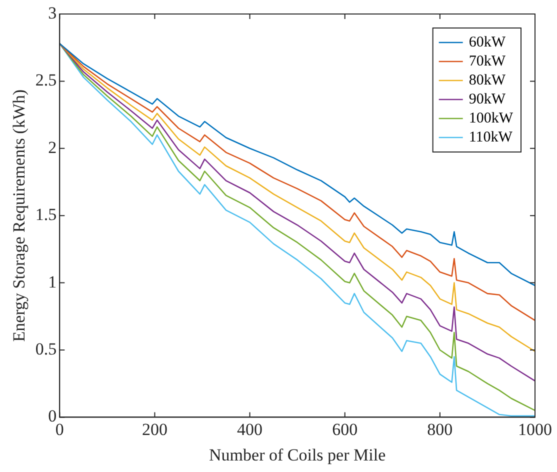 This screenshot has height=472, width=557. I want to click on y-tick-label: 2, so click(52, 147).